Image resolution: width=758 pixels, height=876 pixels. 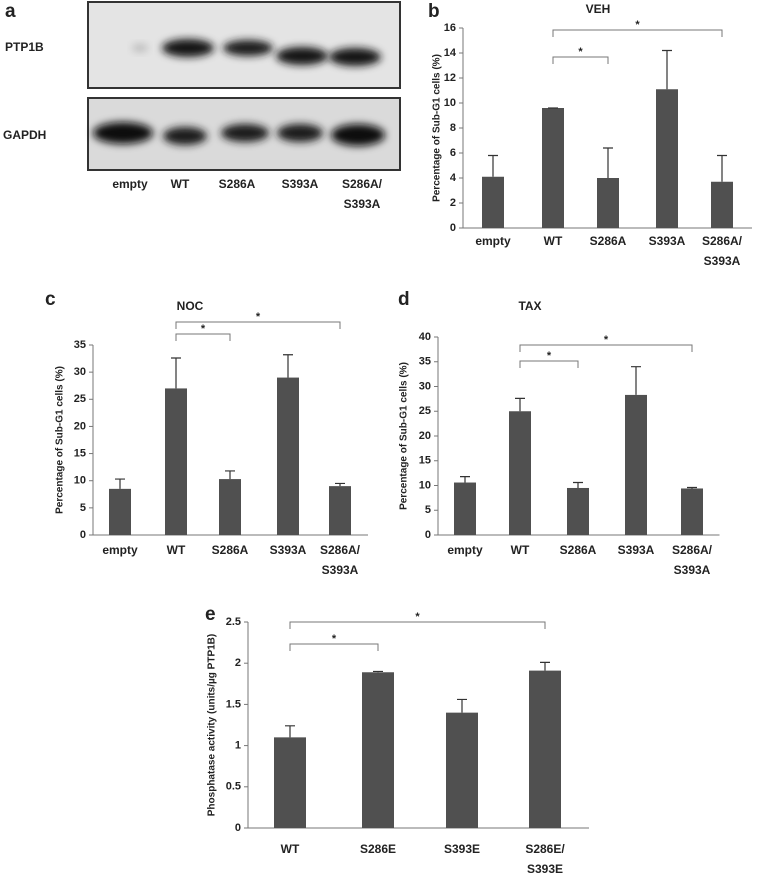 I want to click on y-tick-label: 40, so click(x=425, y=337).